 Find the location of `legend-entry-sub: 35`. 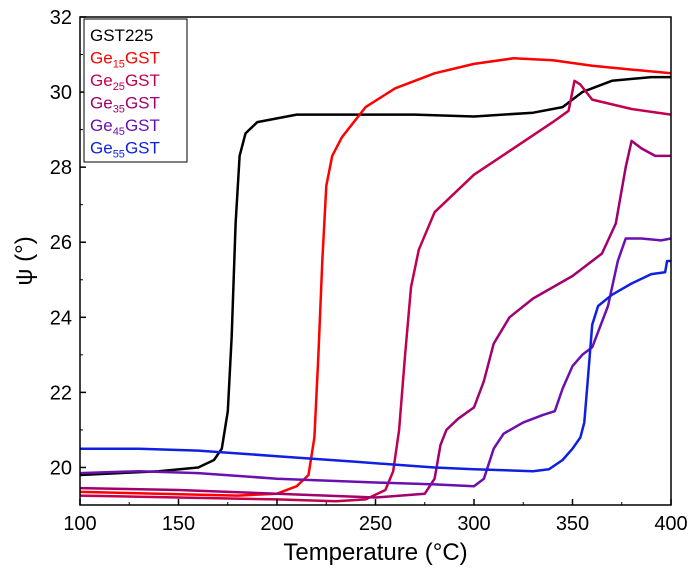

legend-entry-sub: 35 is located at coordinates (119, 110).